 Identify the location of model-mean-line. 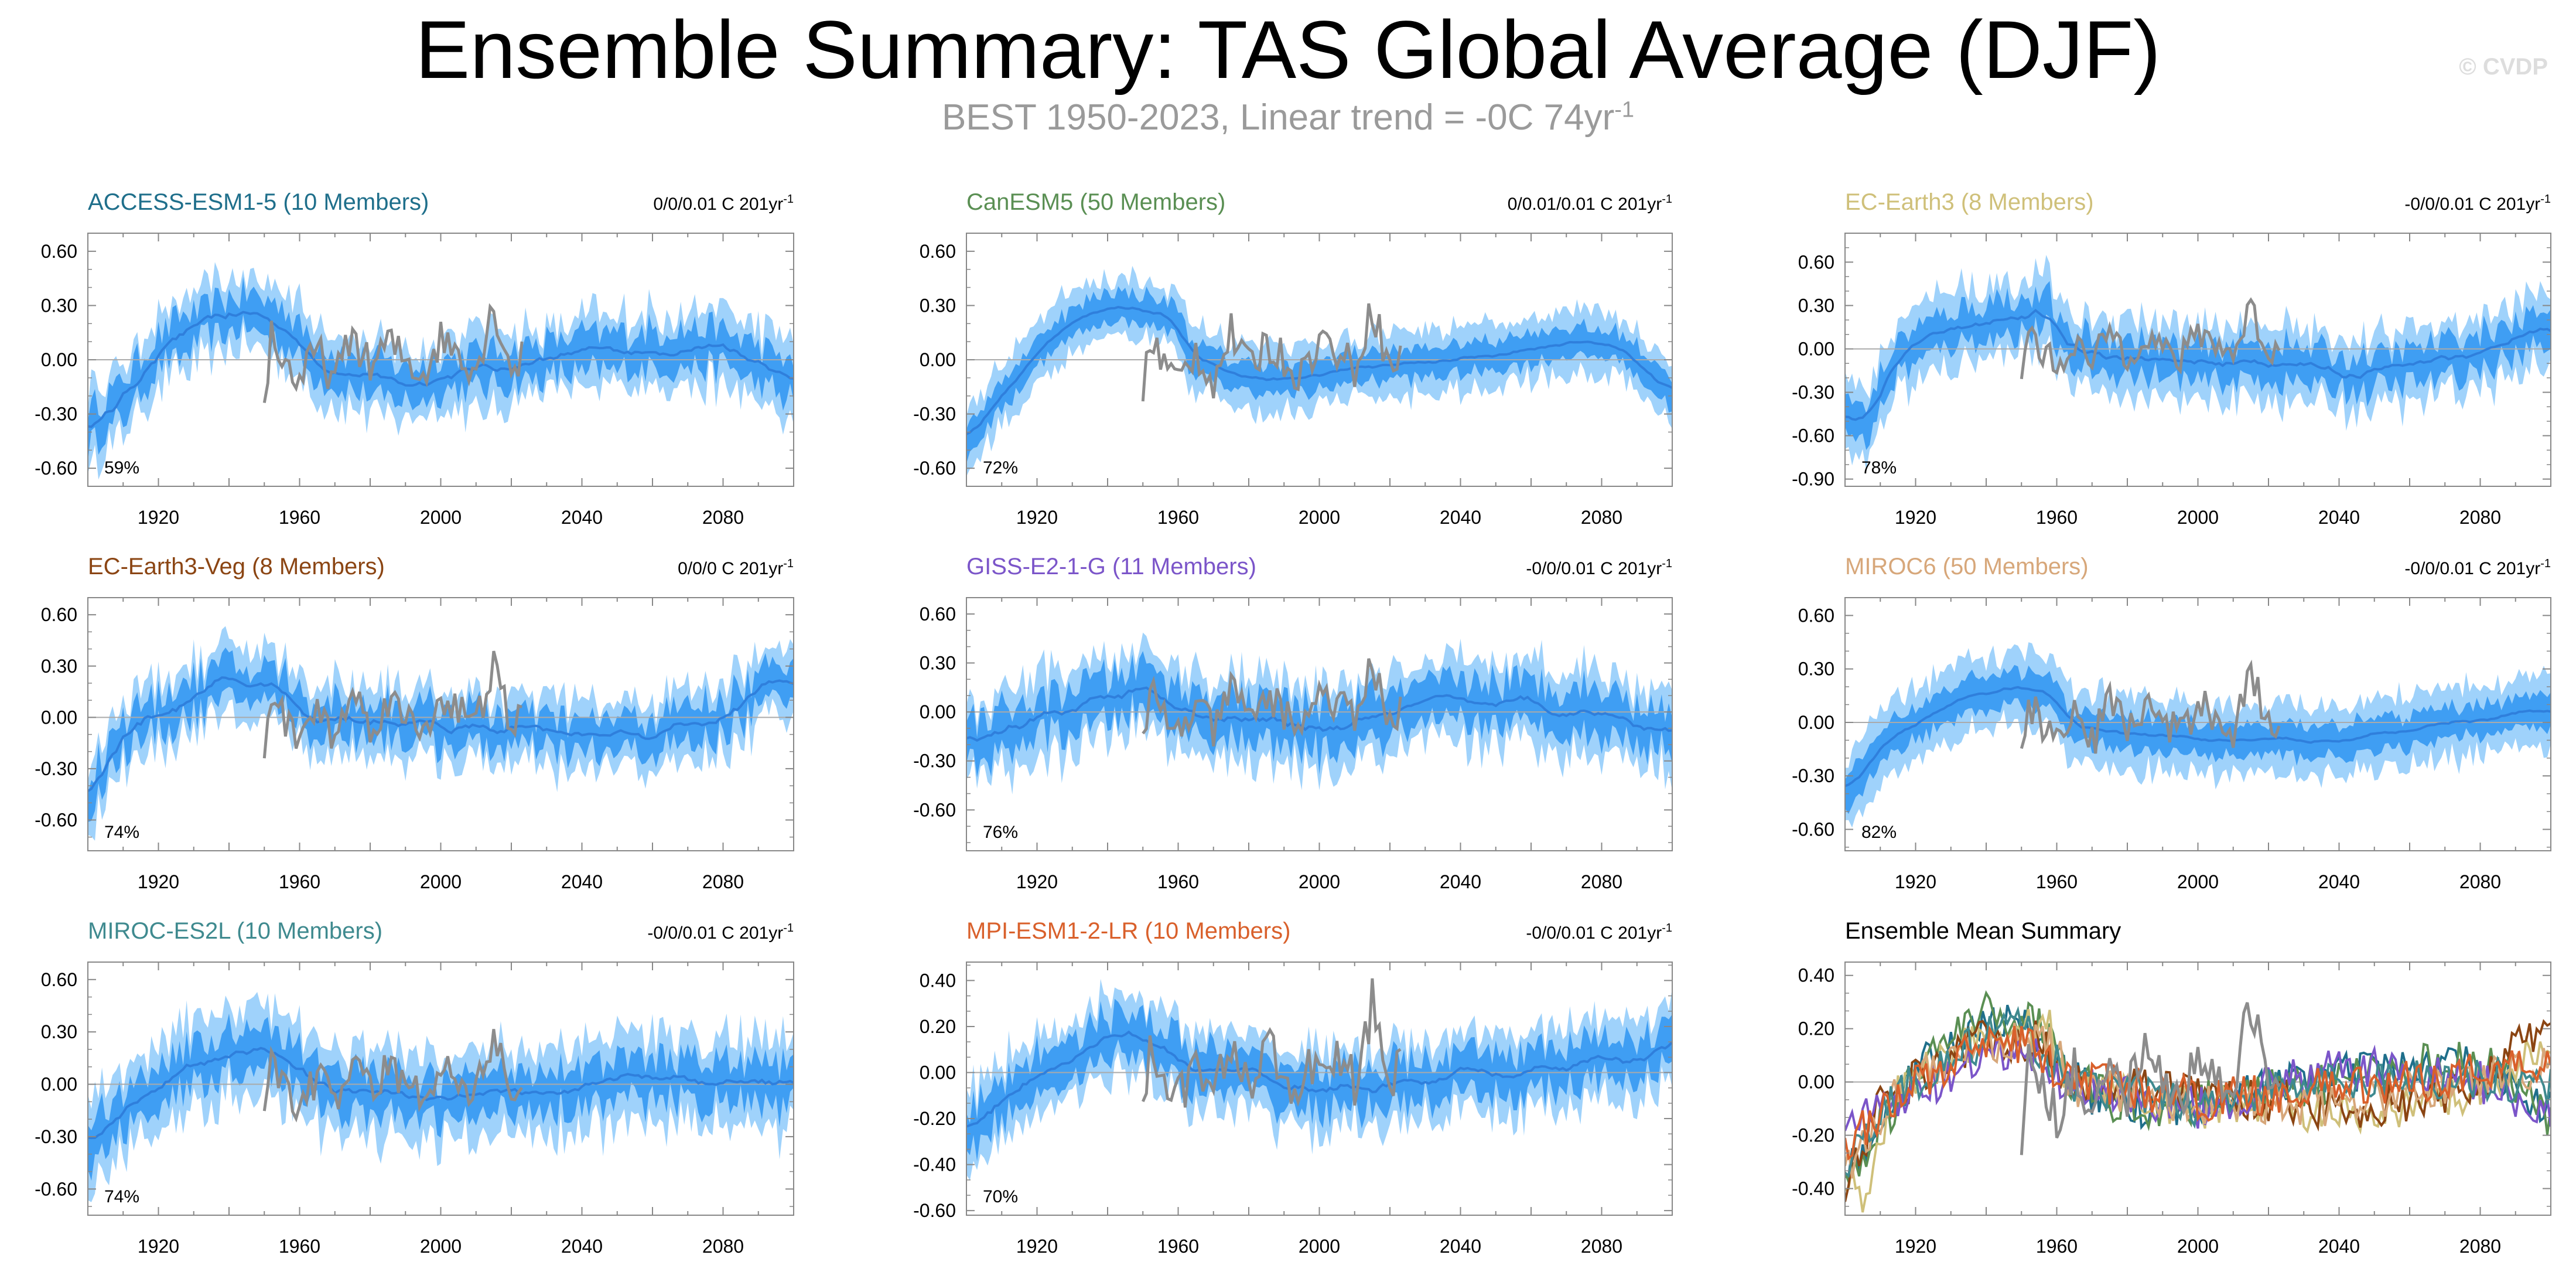
(2198, 1093).